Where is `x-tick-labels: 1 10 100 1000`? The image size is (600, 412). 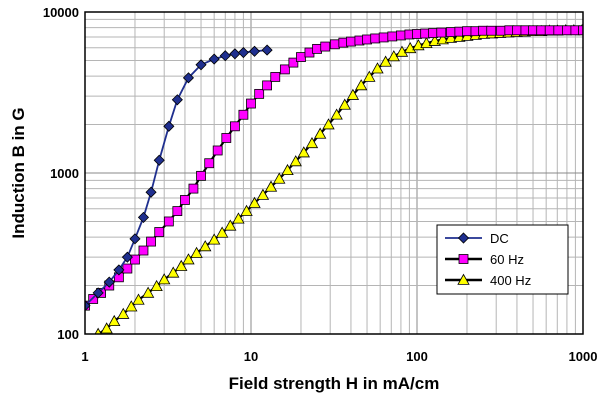 x-tick-labels: 1 10 100 1000 is located at coordinates (339, 356).